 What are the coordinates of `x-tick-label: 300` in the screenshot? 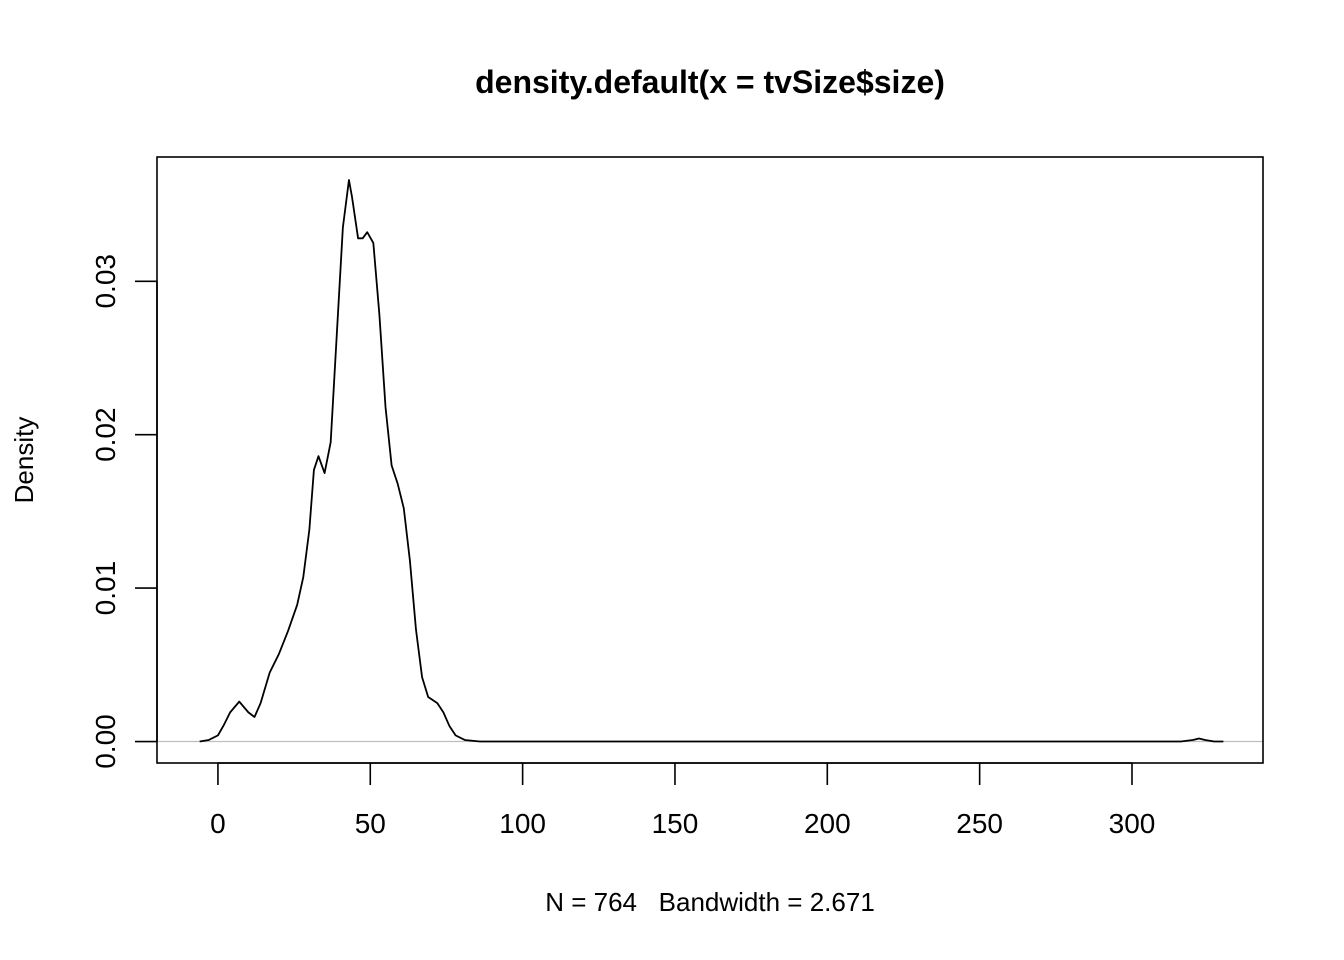 It's located at (1132, 823).